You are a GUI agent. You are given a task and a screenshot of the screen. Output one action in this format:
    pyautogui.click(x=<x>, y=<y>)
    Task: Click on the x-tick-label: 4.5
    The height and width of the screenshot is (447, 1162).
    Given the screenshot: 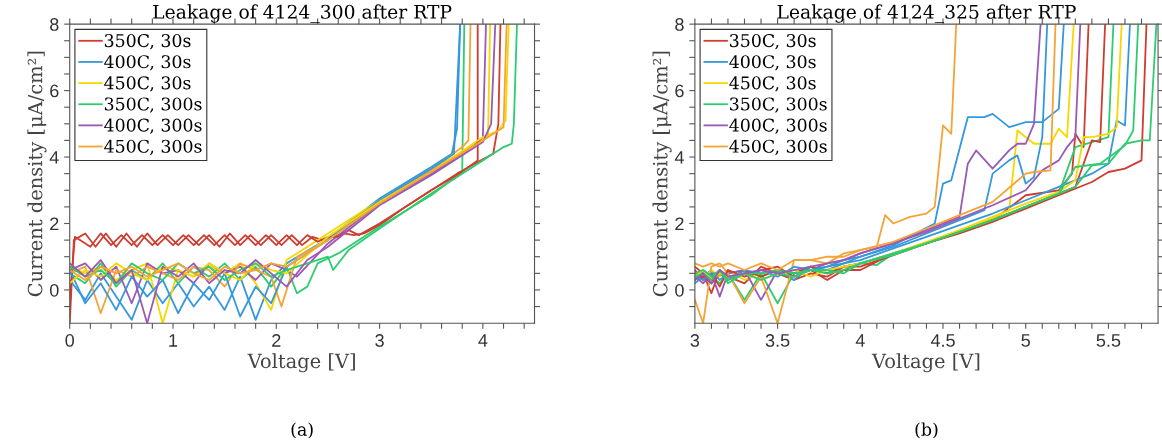 What is the action you would take?
    pyautogui.click(x=942, y=340)
    